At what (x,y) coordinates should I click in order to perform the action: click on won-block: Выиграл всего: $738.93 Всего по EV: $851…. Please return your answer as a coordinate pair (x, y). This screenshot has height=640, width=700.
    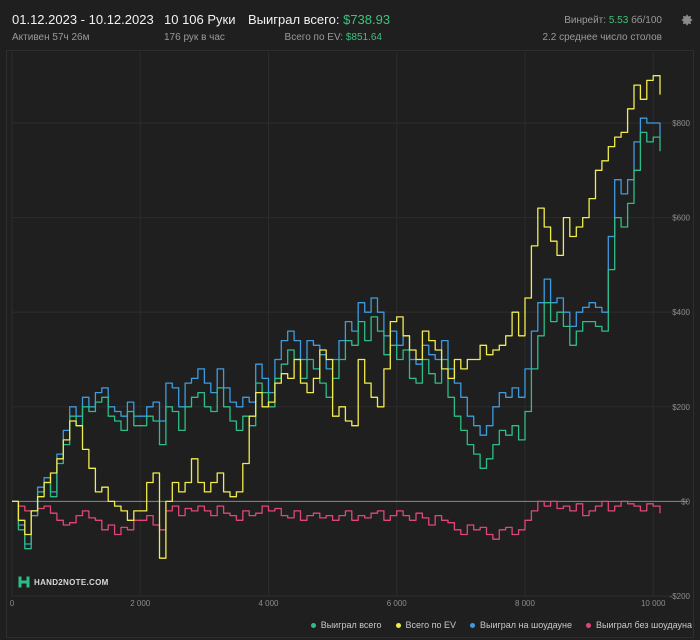
    Looking at the image, I should click on (319, 28).